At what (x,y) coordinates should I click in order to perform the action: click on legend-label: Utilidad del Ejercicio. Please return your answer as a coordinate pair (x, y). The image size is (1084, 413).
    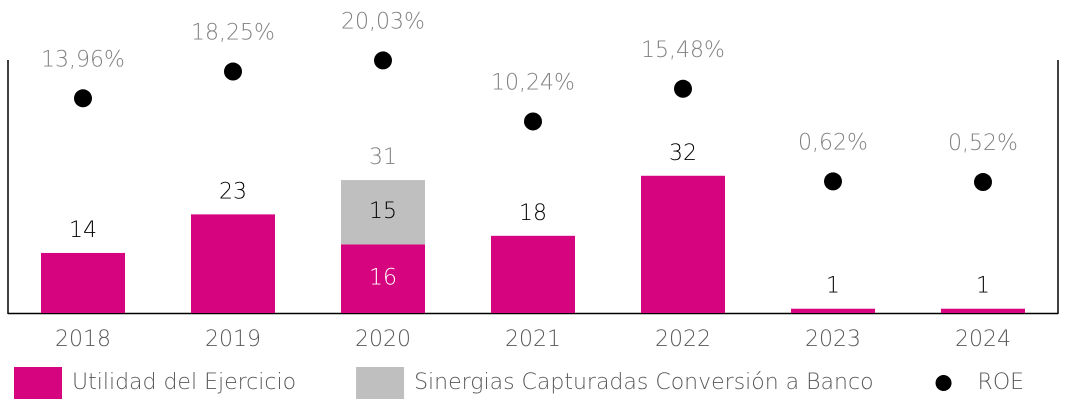
    Looking at the image, I should click on (184, 382).